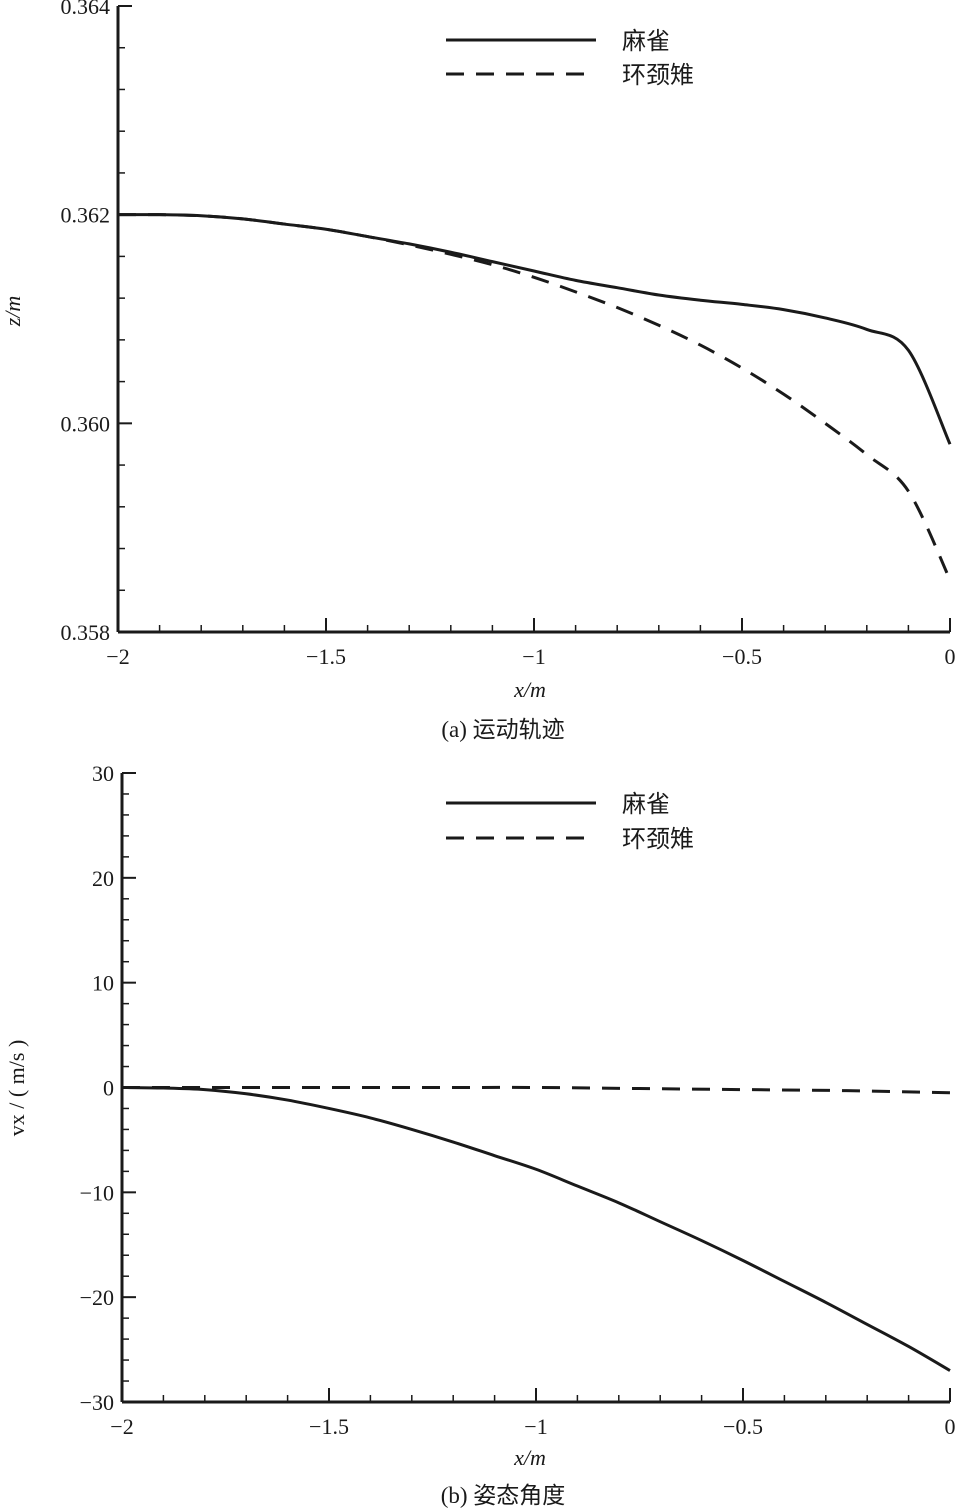 The height and width of the screenshot is (1508, 956). What do you see at coordinates (646, 41) in the screenshot?
I see `legend-label-sparrow-a: 麻雀` at bounding box center [646, 41].